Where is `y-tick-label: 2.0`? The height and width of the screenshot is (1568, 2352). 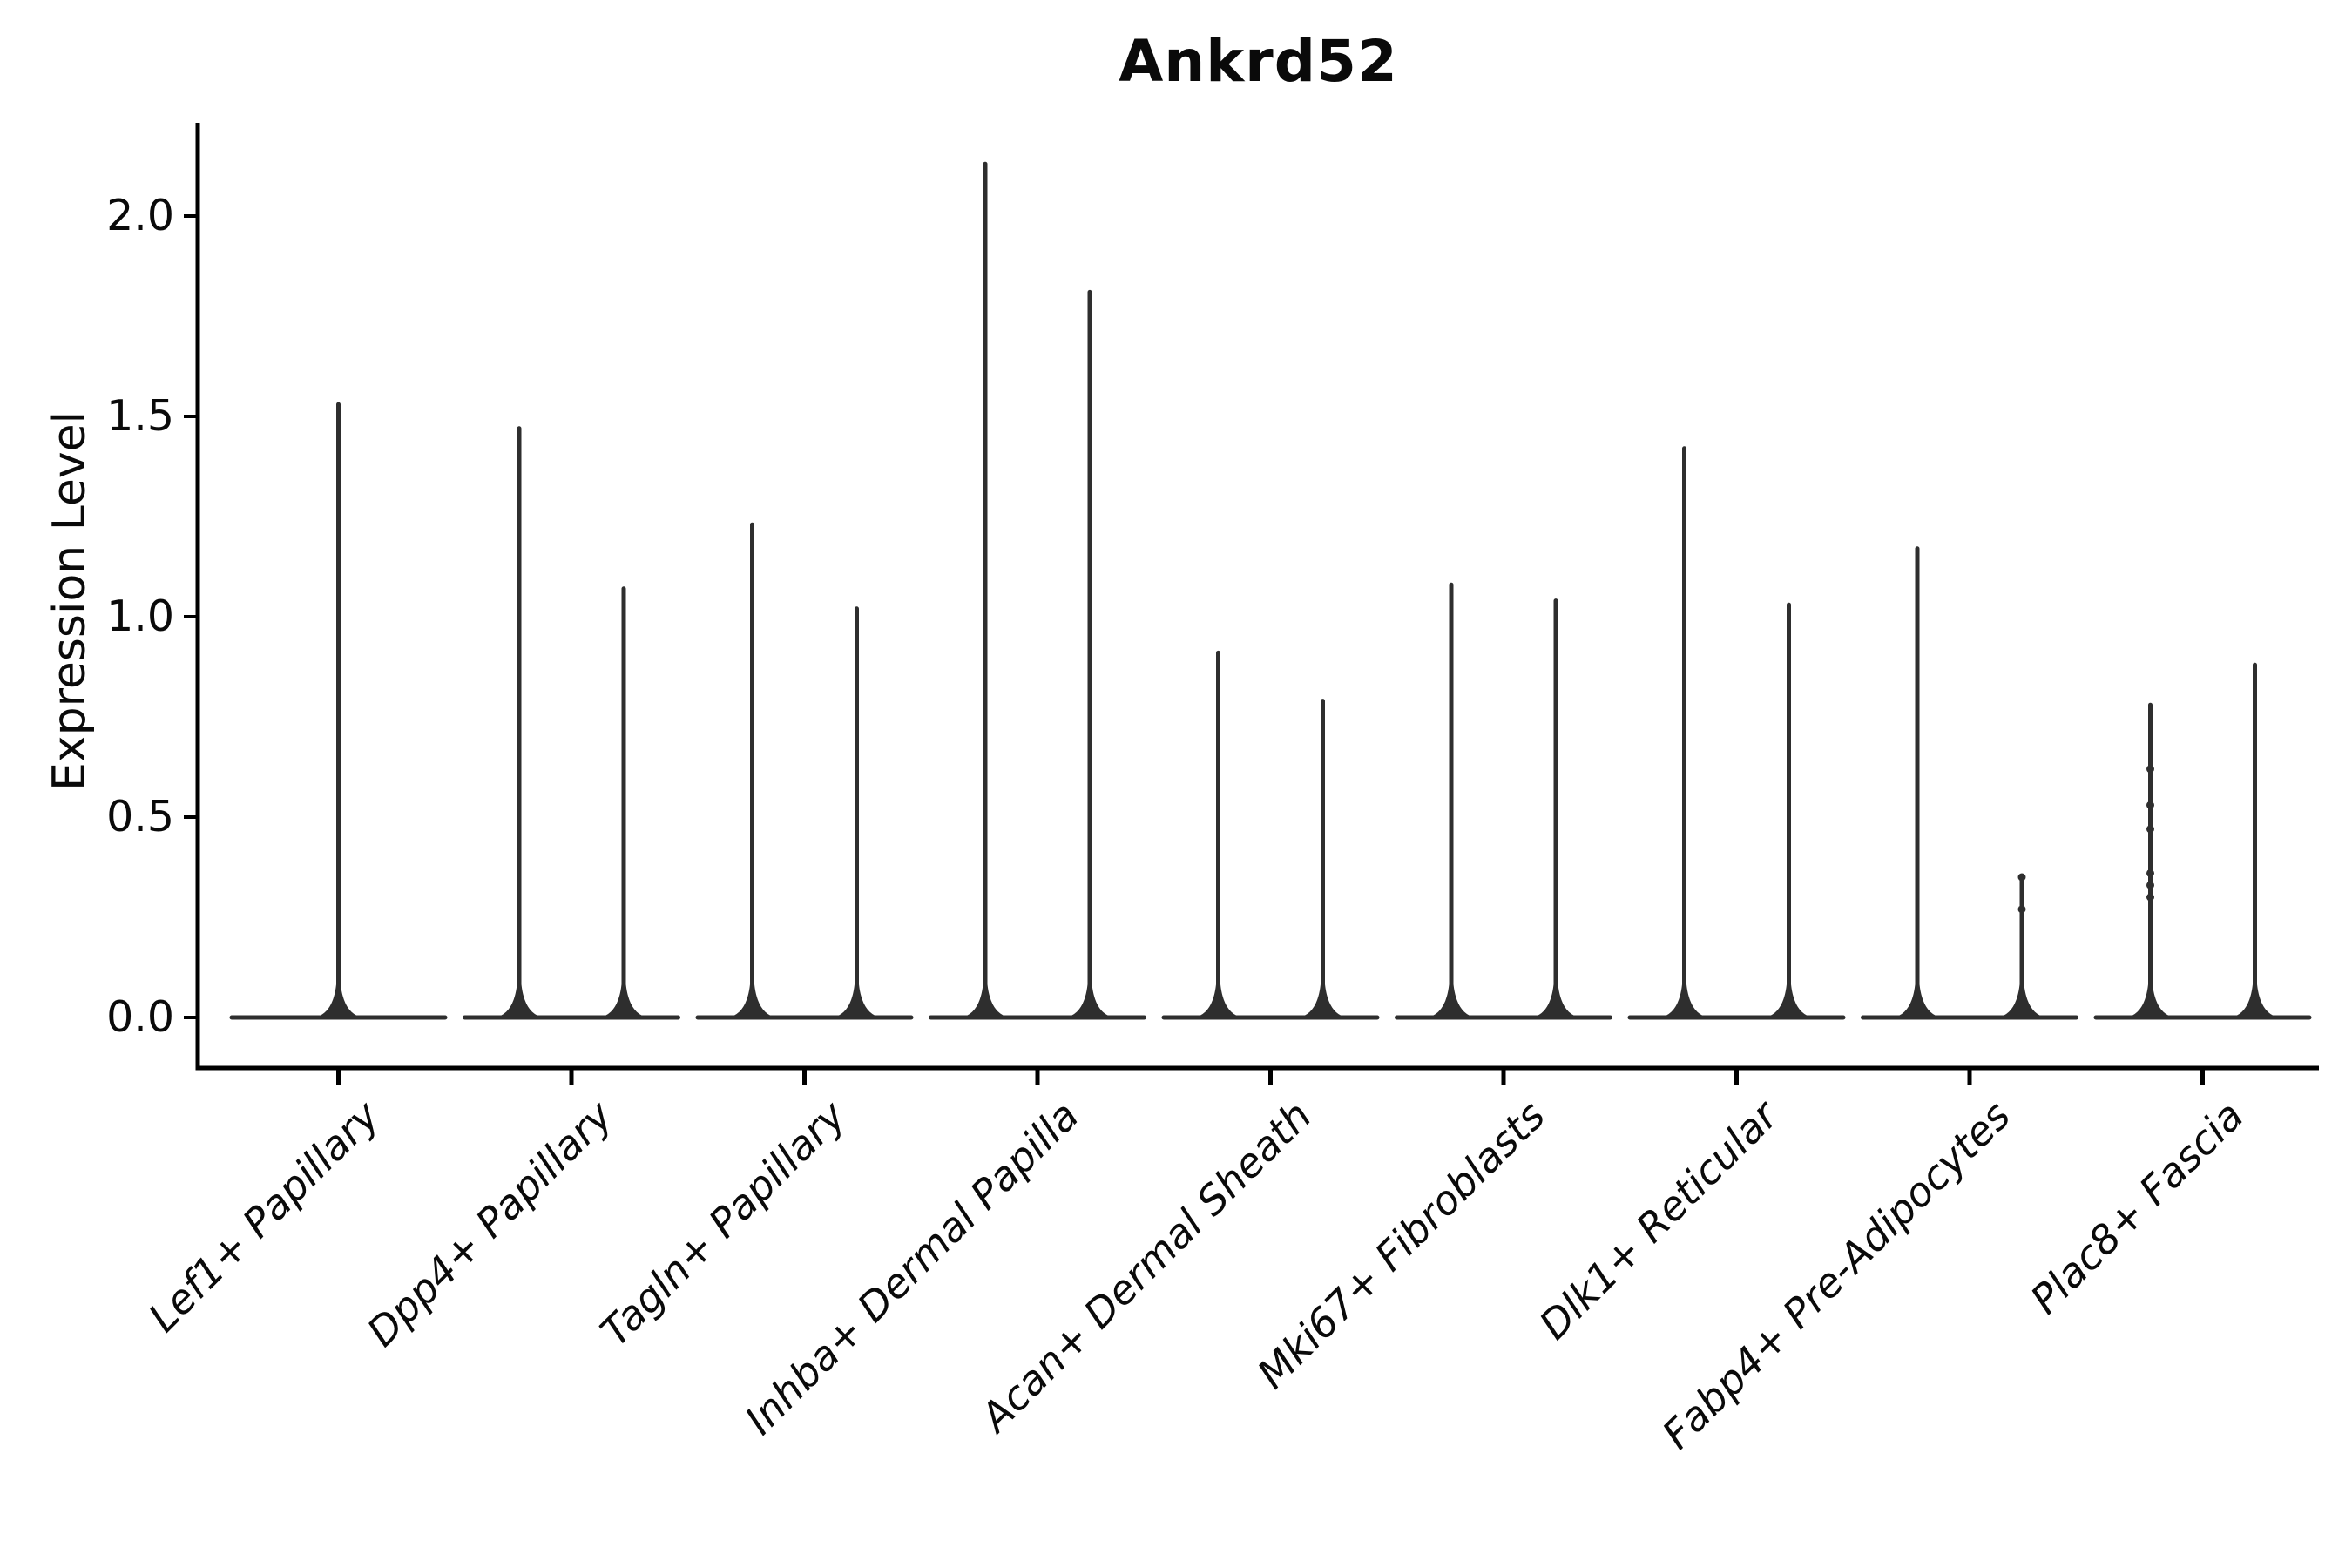 y-tick-label: 2.0 is located at coordinates (140, 215).